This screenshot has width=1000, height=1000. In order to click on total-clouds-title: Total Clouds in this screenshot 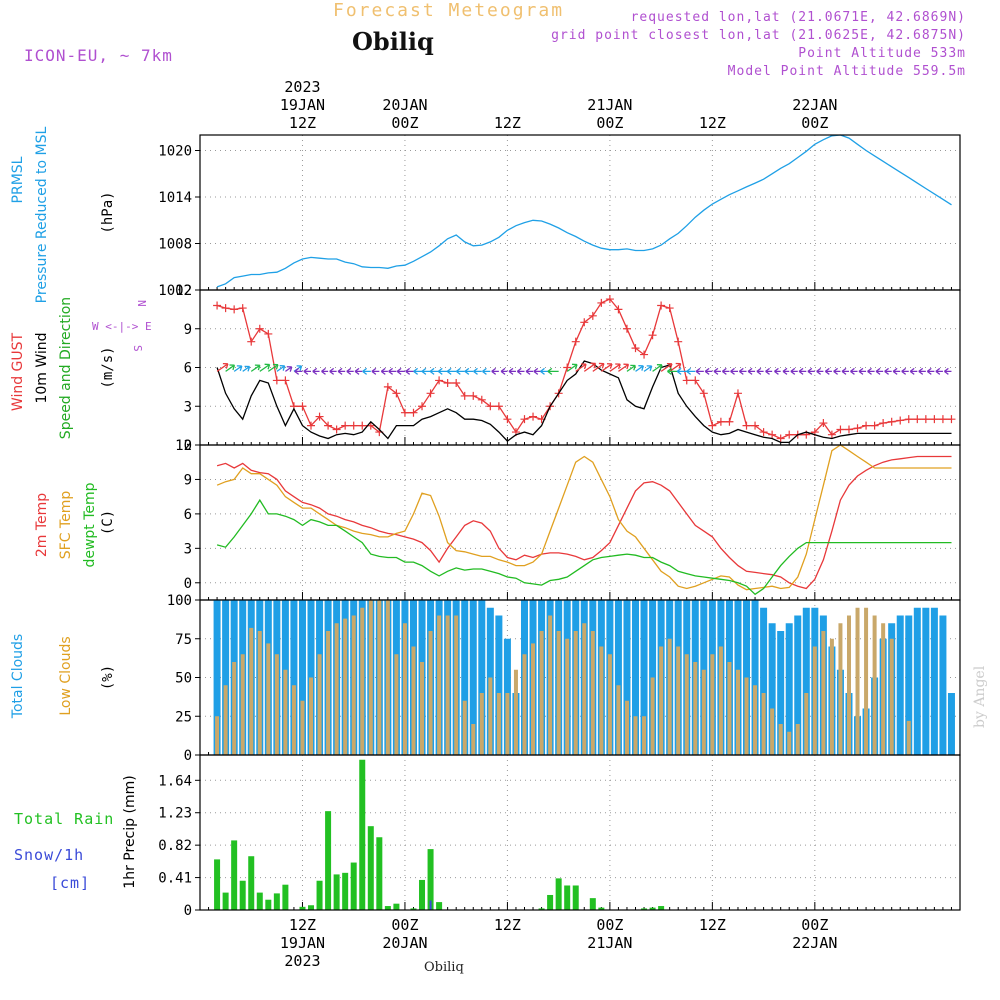, I will do `click(18, 676)`.